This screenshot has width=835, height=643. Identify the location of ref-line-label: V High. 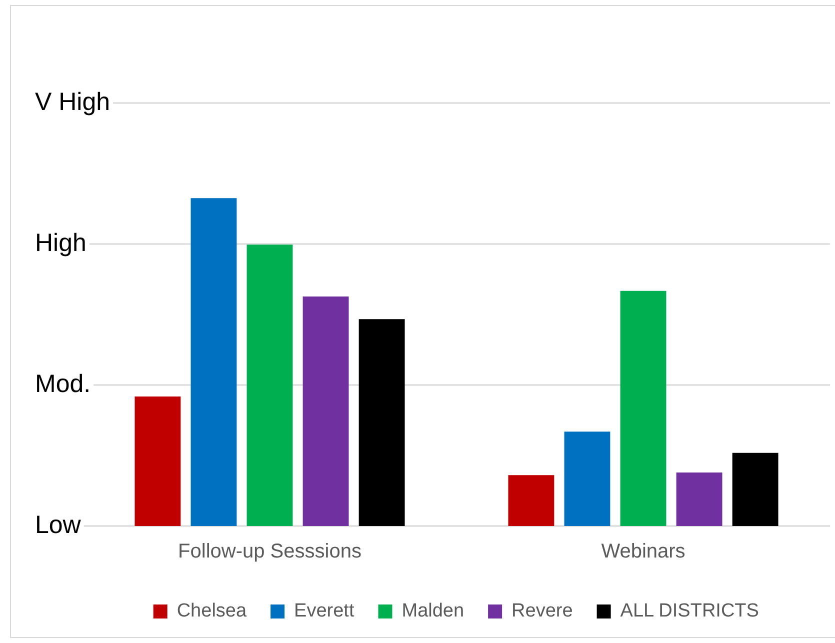
(72, 102).